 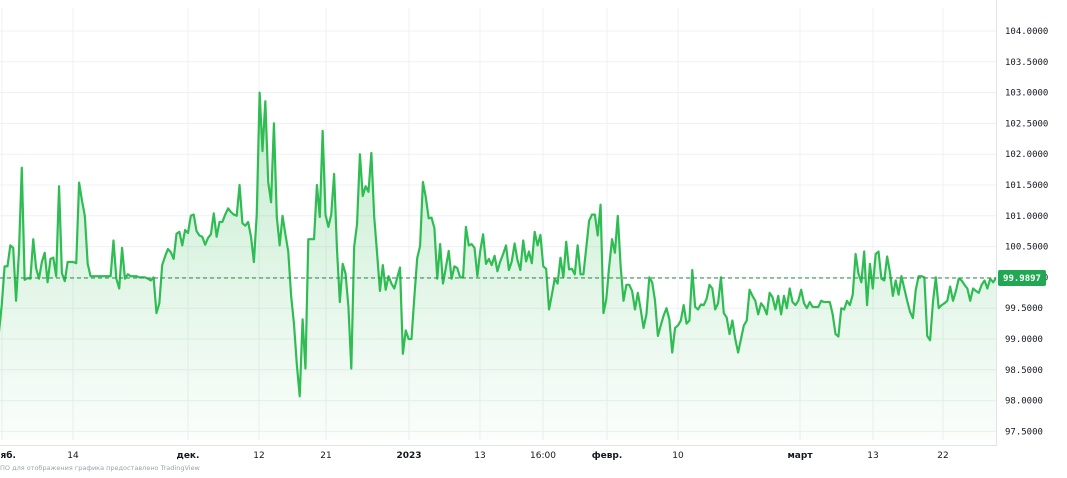 I want to click on x-tick-label: дек., so click(x=188, y=456).